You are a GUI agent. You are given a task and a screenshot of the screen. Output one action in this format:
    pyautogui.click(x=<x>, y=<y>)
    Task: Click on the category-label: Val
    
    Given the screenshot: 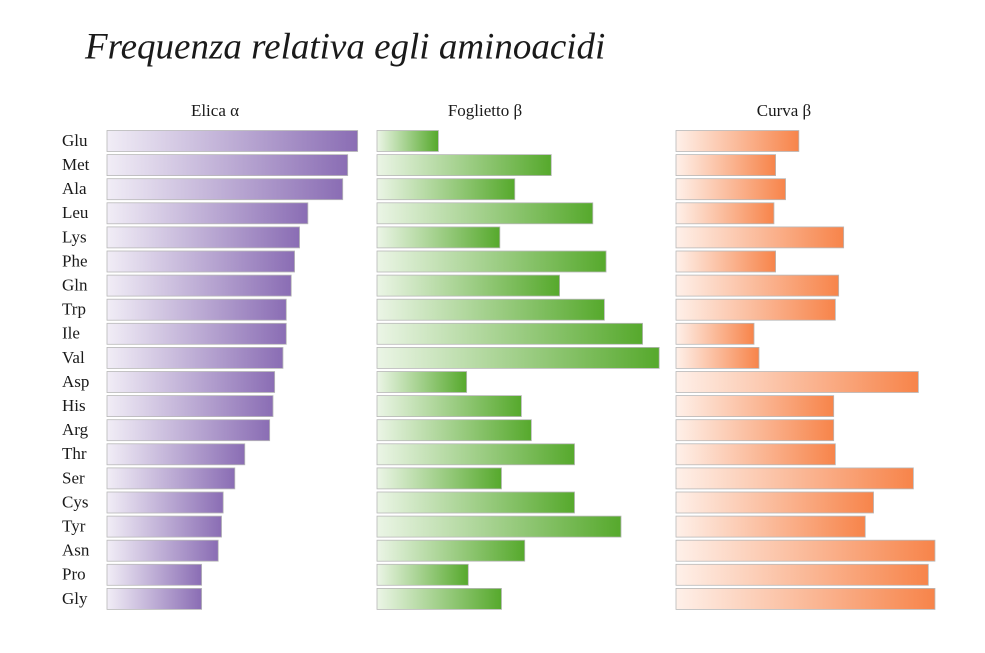 What is the action you would take?
    pyautogui.click(x=73, y=357)
    